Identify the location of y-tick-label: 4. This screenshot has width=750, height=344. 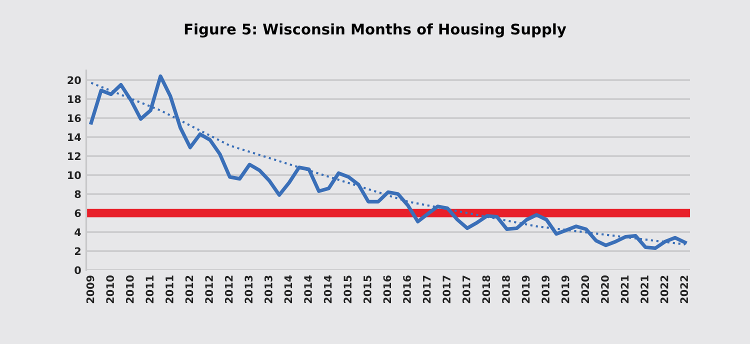
(77, 232).